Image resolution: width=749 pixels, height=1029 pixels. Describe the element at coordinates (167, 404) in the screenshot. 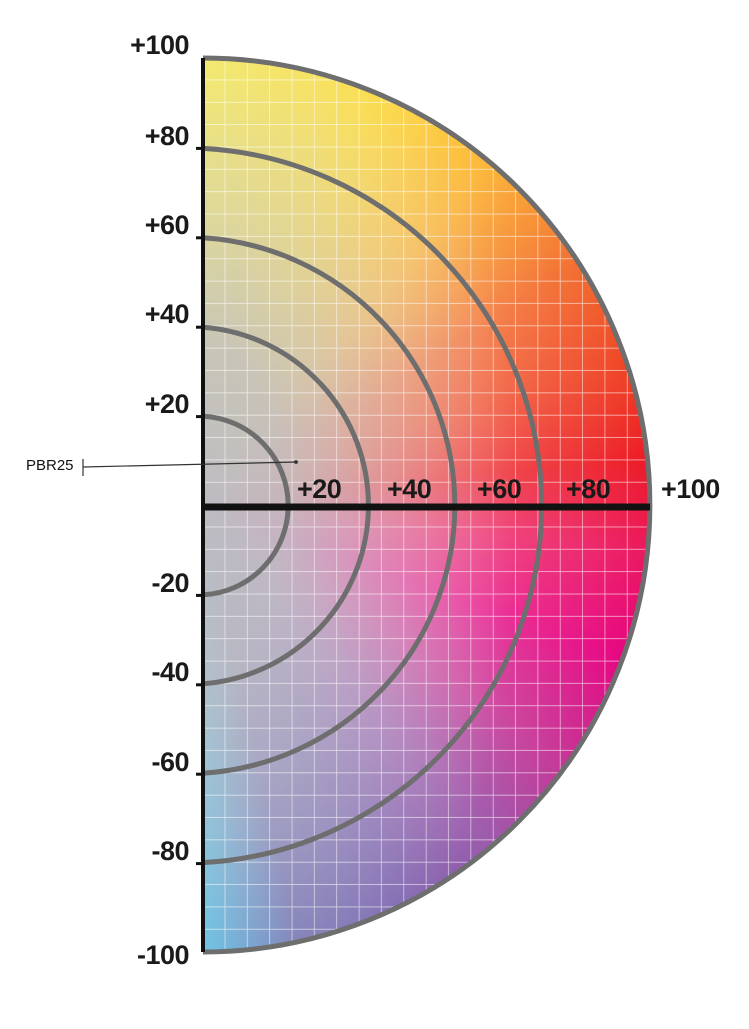

I see `y-tick-label-20: +20` at that location.